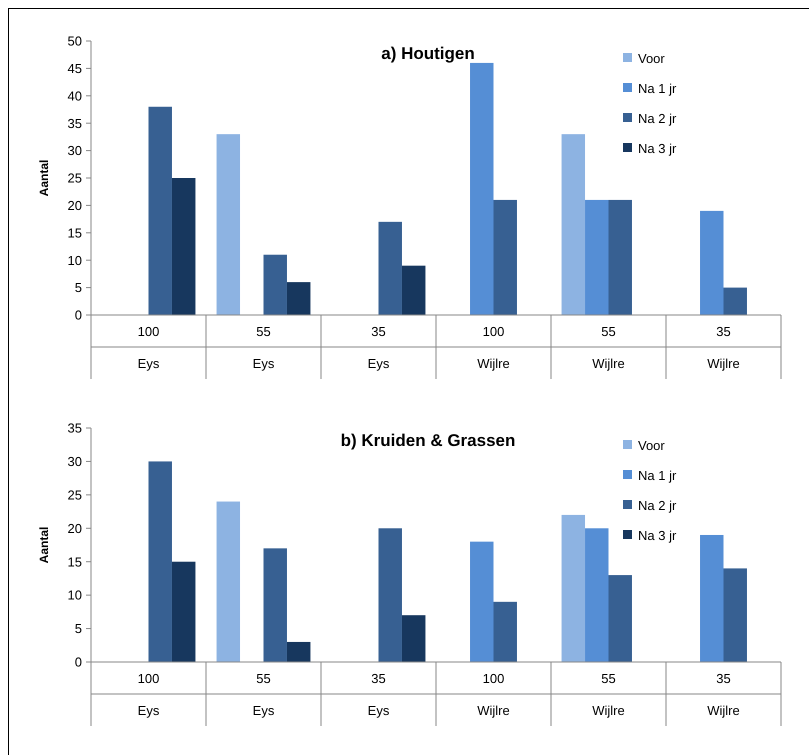  What do you see at coordinates (75, 68) in the screenshot?
I see `y-tick-label: 45` at bounding box center [75, 68].